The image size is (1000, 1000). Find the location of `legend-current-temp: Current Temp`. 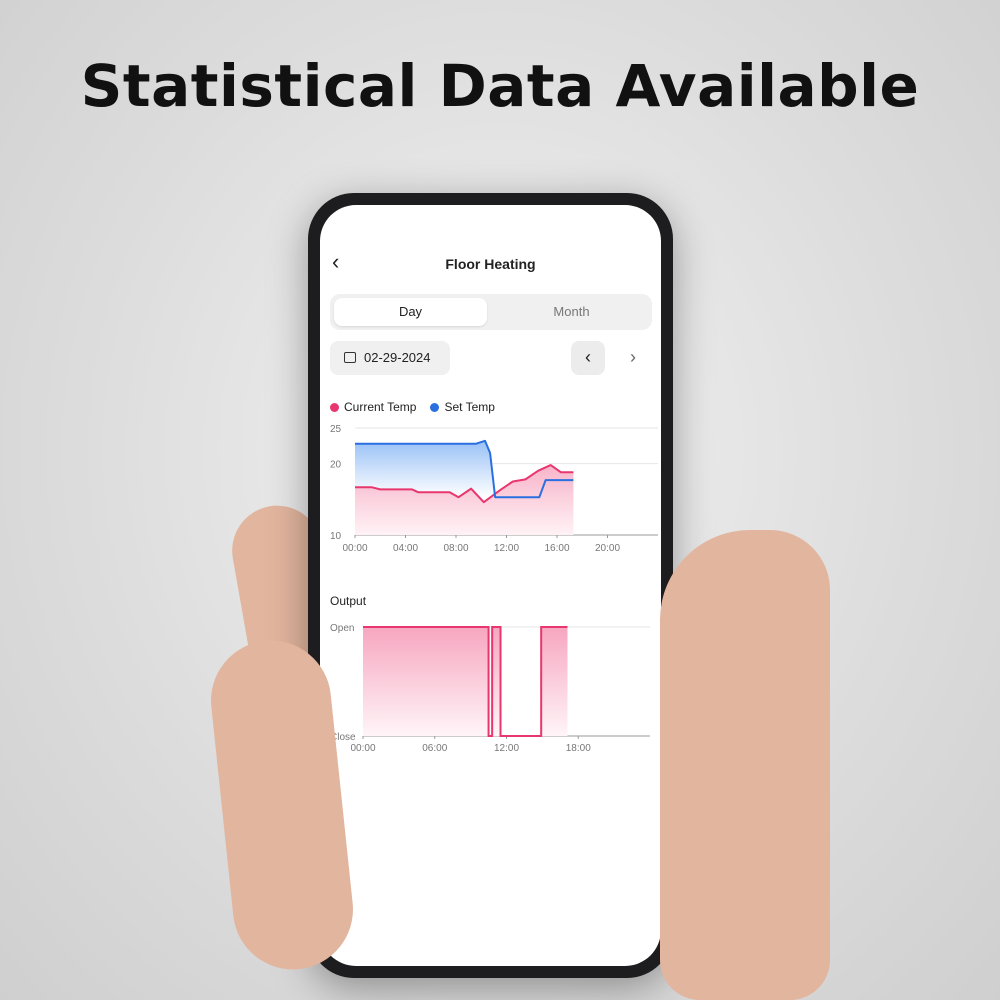

legend-current-temp: Current Temp is located at coordinates (373, 407).